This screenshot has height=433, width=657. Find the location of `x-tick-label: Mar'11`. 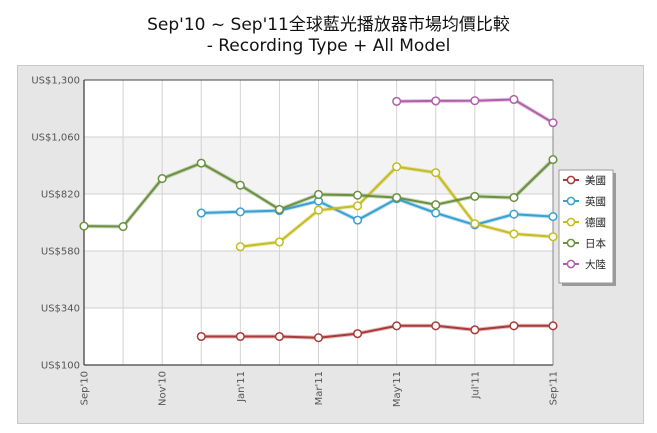

x-tick-label: Mar'11 is located at coordinates (319, 388).